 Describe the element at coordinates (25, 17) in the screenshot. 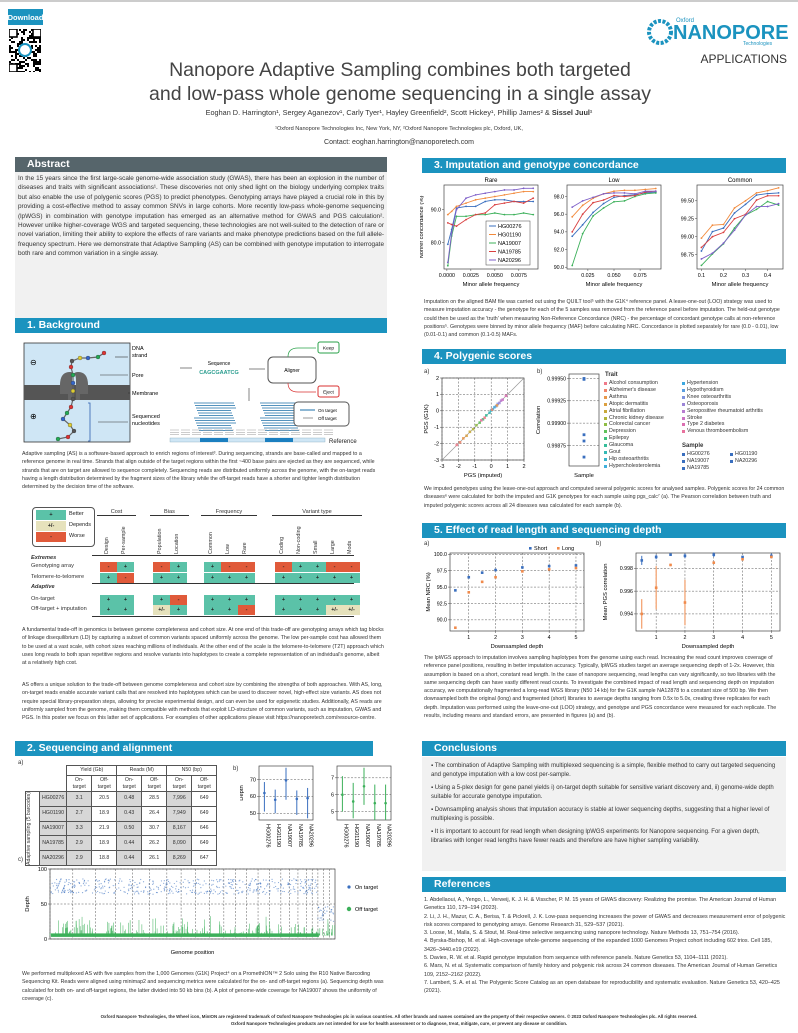

I see `download-button: Download` at that location.